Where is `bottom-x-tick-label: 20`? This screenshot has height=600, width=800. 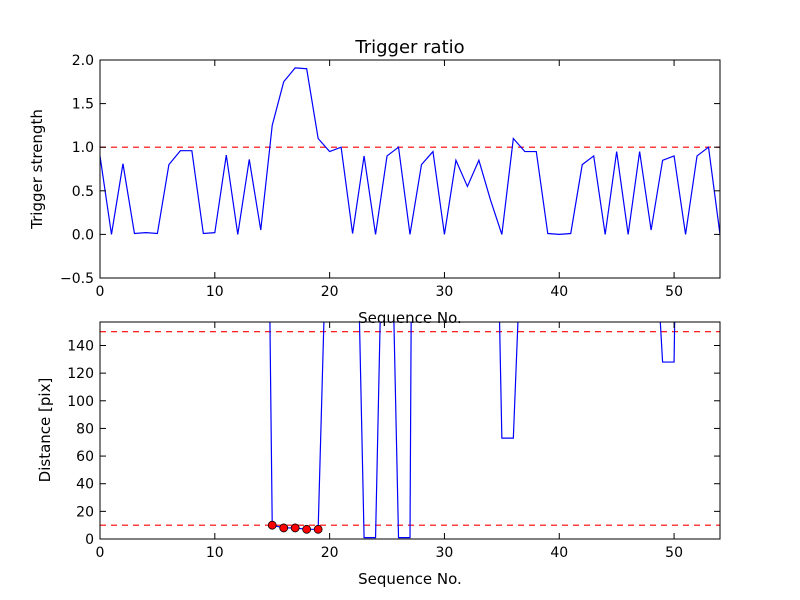
bottom-x-tick-label: 20 is located at coordinates (330, 553).